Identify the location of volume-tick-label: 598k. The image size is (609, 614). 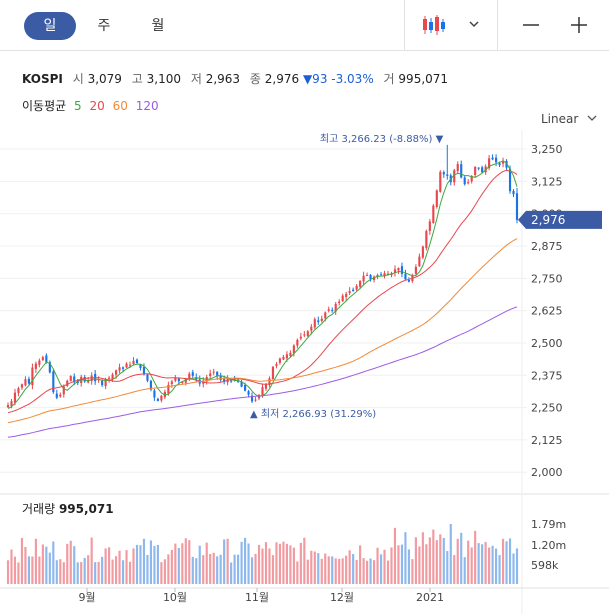
(545, 565).